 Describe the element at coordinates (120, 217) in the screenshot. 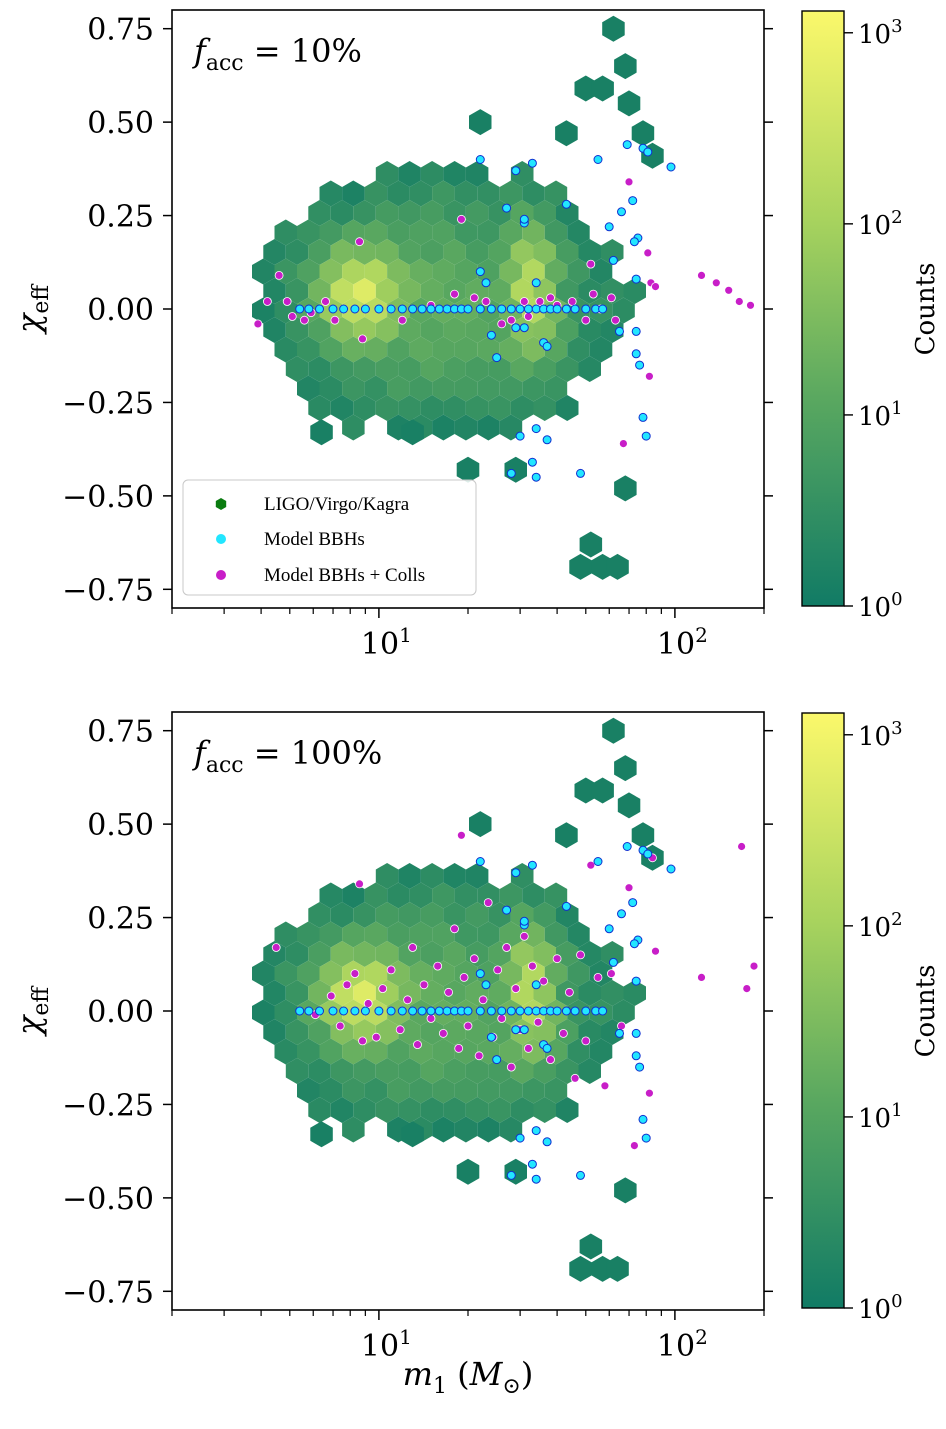

I see `y-tick-label: 0.25` at that location.